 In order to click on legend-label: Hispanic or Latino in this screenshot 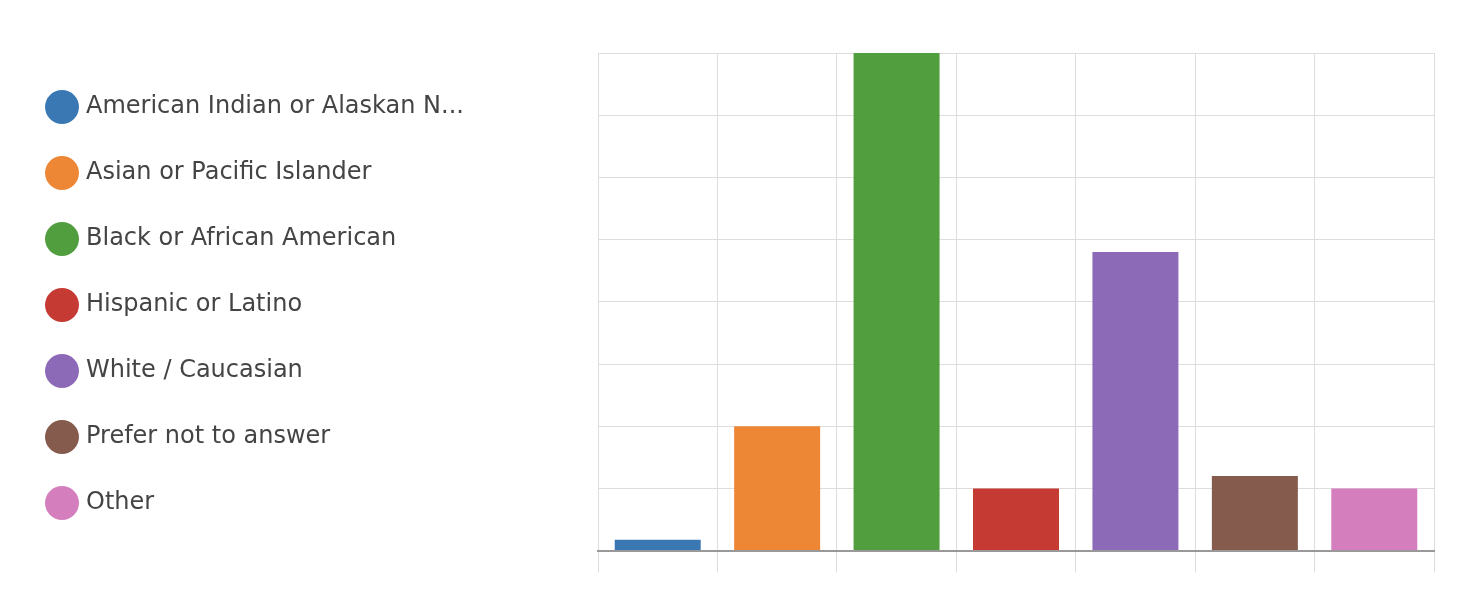, I will do `click(194, 303)`.